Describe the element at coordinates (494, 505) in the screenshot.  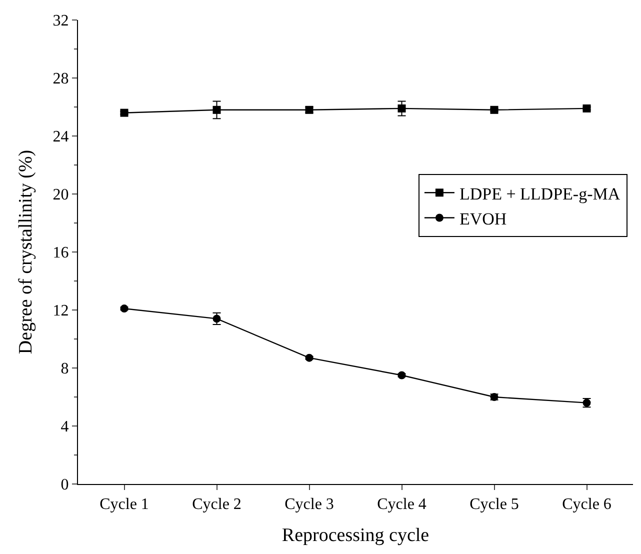
I see `x-tick-label: Cycle 5` at that location.